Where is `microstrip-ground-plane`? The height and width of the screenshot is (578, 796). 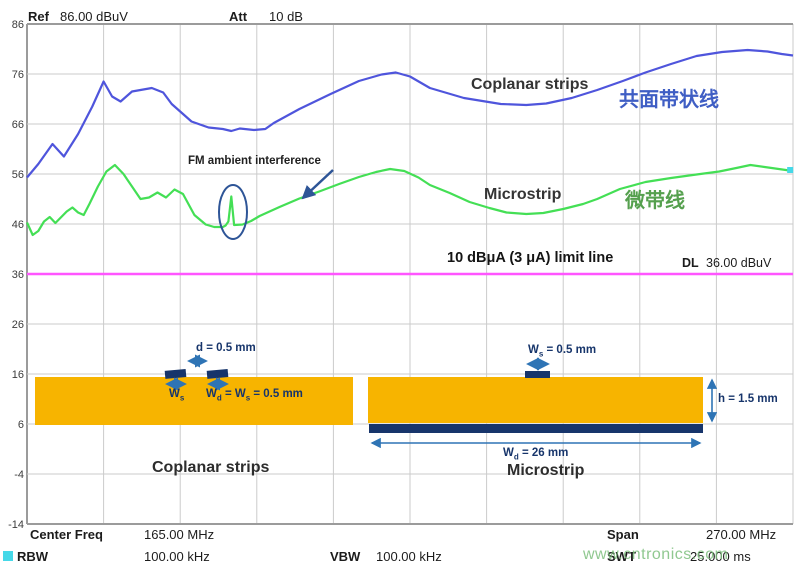
microstrip-ground-plane is located at coordinates (536, 428).